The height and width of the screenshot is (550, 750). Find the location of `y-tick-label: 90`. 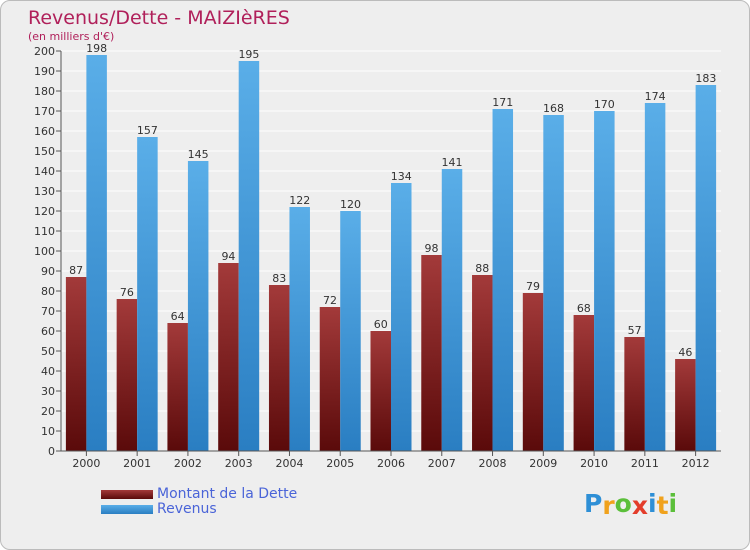

y-tick-label: 90 is located at coordinates (48, 271).